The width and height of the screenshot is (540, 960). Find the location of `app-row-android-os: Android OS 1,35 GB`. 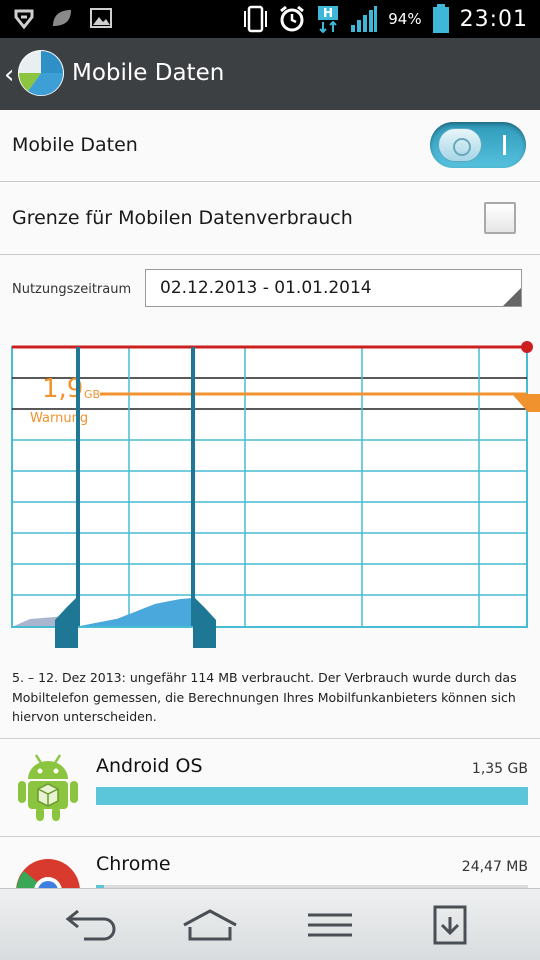

app-row-android-os: Android OS 1,35 GB is located at coordinates (270, 787).